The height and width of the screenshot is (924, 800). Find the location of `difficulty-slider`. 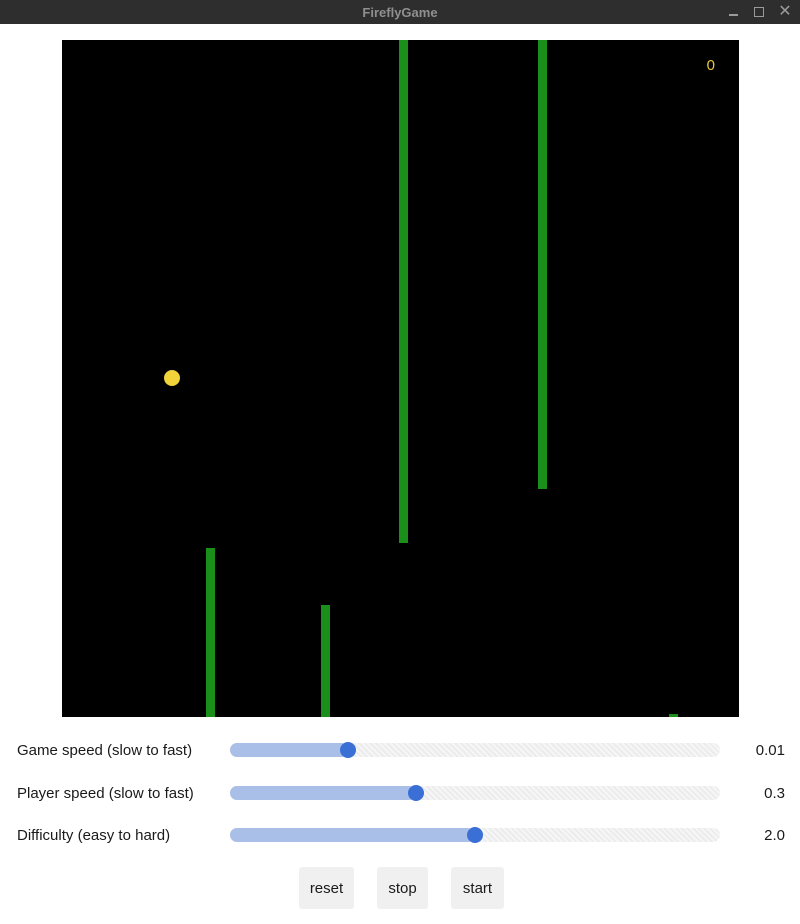

difficulty-slider is located at coordinates (475, 835).